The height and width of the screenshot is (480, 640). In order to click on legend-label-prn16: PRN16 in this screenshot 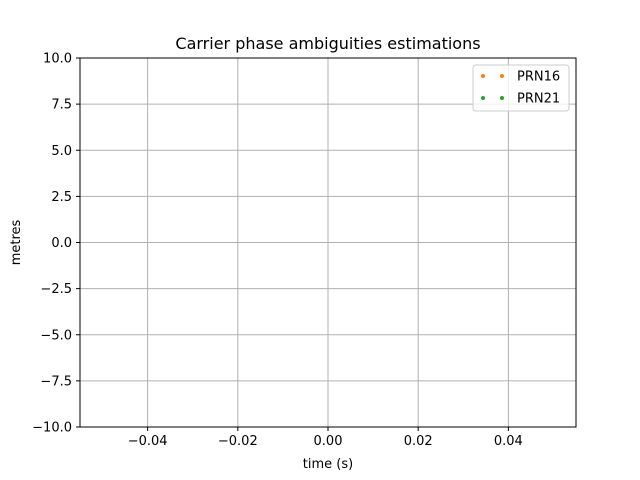, I will do `click(538, 77)`.